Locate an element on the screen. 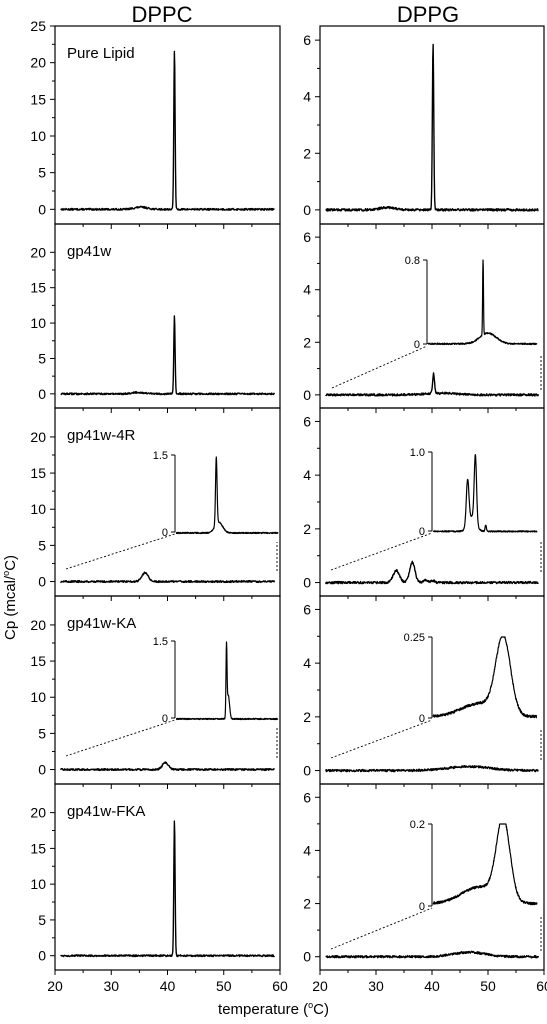  inset-dppg-fka: 00.2 is located at coordinates (436, 885).